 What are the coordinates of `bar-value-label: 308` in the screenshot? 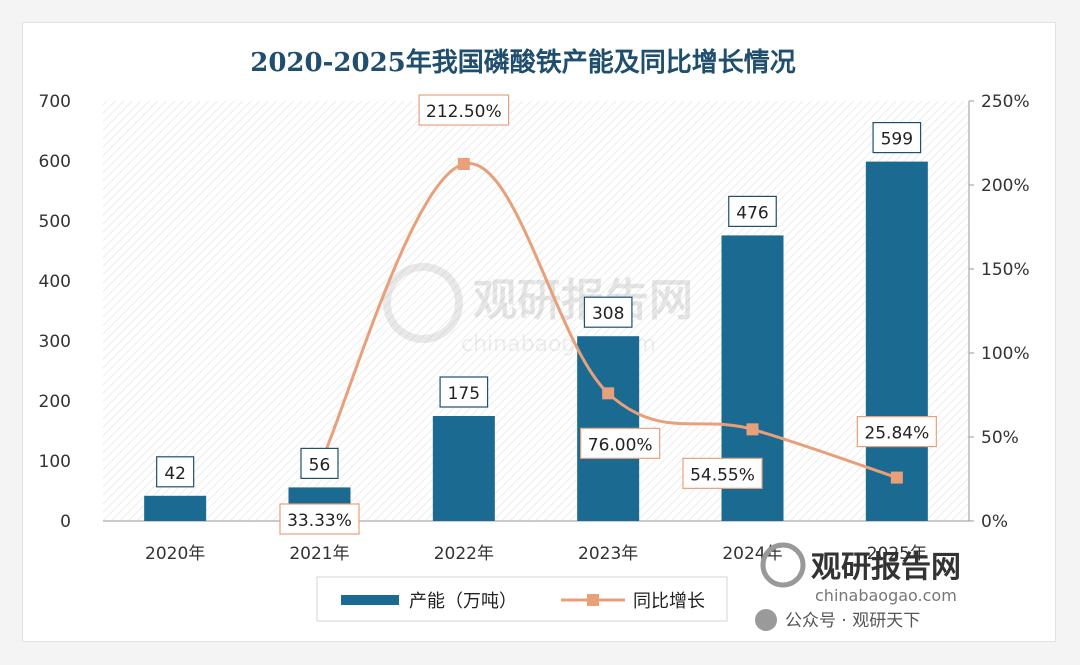 It's located at (608, 314).